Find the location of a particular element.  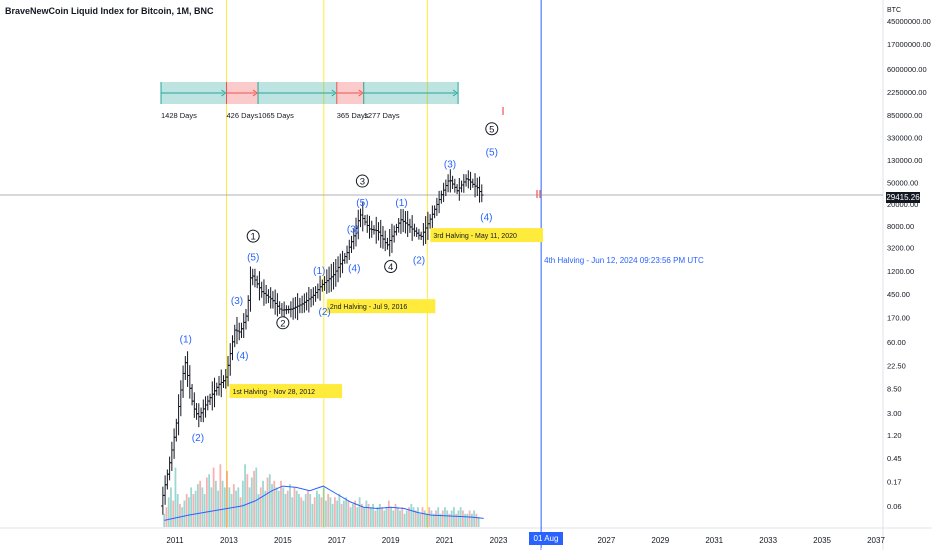

y-tick-label: 22.50 is located at coordinates (896, 365).